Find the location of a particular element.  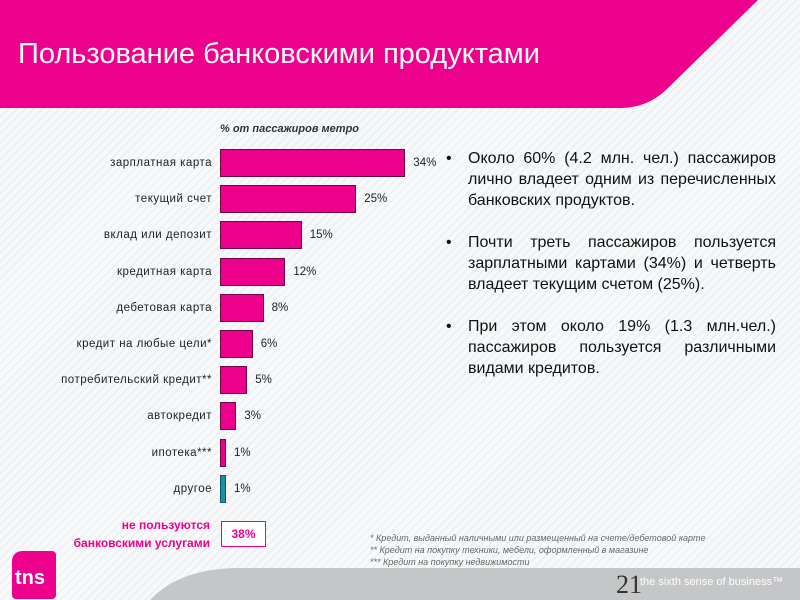

chart-subtitle: % от пассажиров метро is located at coordinates (290, 129).